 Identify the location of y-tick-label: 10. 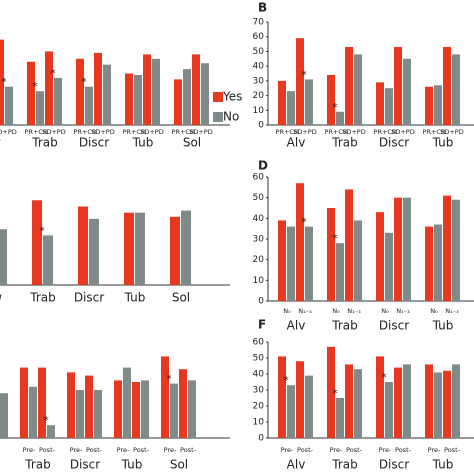
(259, 281).